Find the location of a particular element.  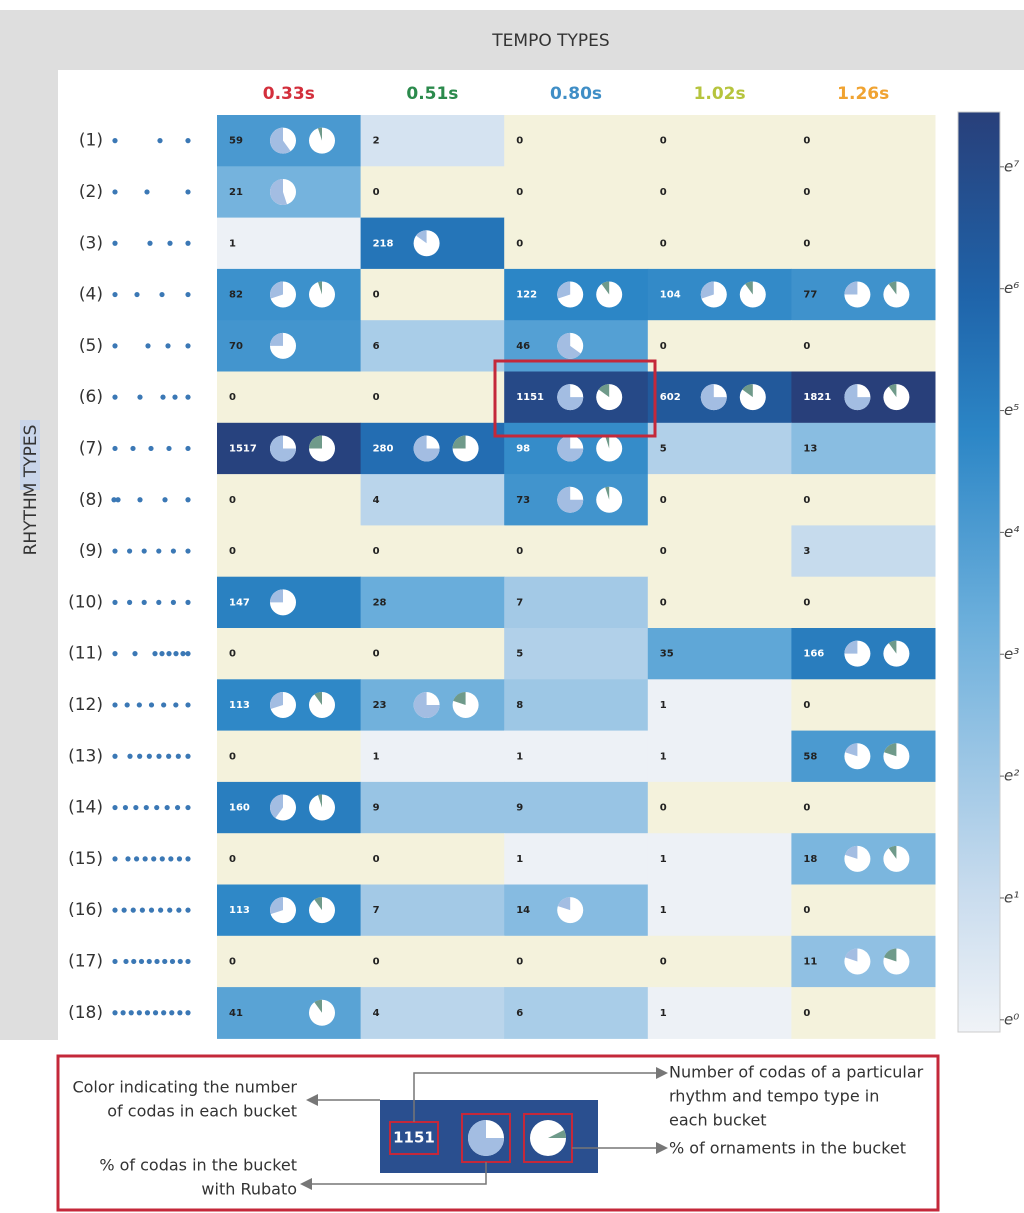

row-label: (4) is located at coordinates (91, 295).